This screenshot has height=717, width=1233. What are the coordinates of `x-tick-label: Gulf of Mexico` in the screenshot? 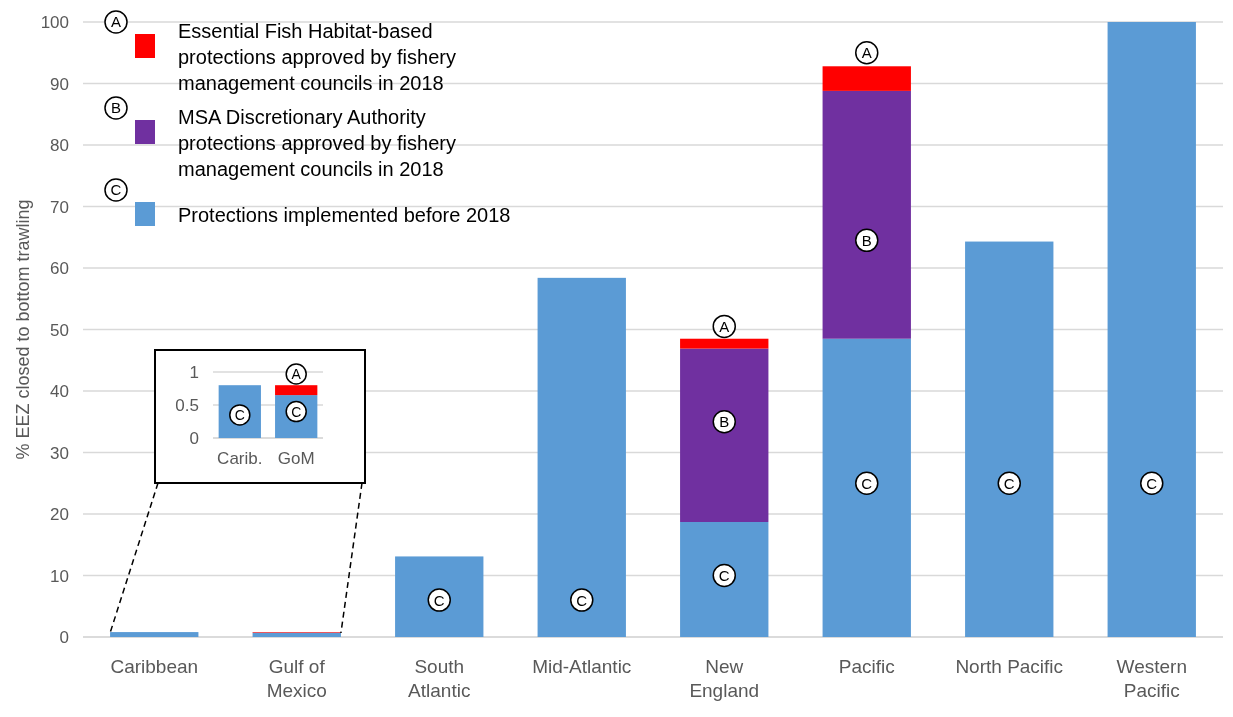 It's located at (296, 678).